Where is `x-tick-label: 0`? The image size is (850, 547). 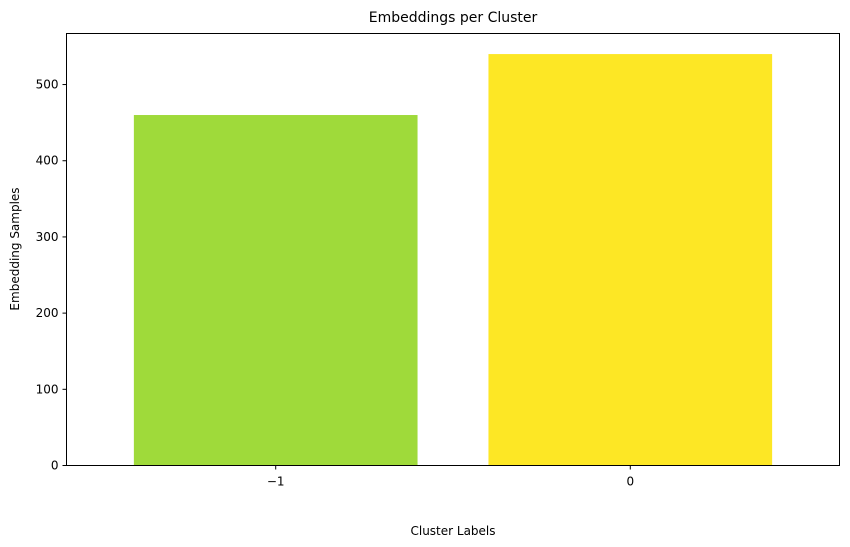 x-tick-label: 0 is located at coordinates (630, 482).